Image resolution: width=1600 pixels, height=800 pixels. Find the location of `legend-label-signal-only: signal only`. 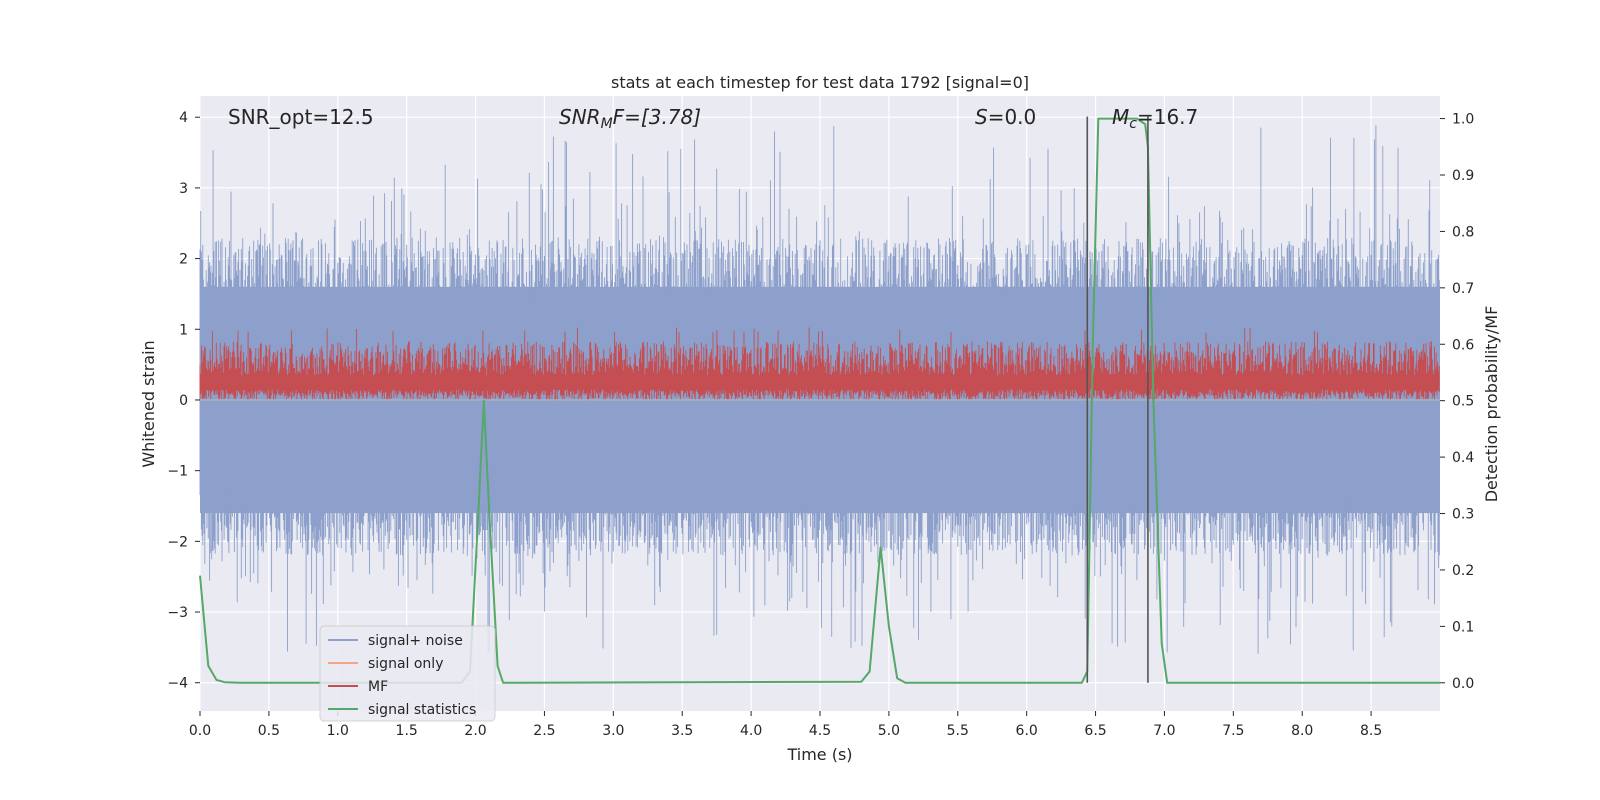

legend-label-signal-only: signal only is located at coordinates (405, 664).